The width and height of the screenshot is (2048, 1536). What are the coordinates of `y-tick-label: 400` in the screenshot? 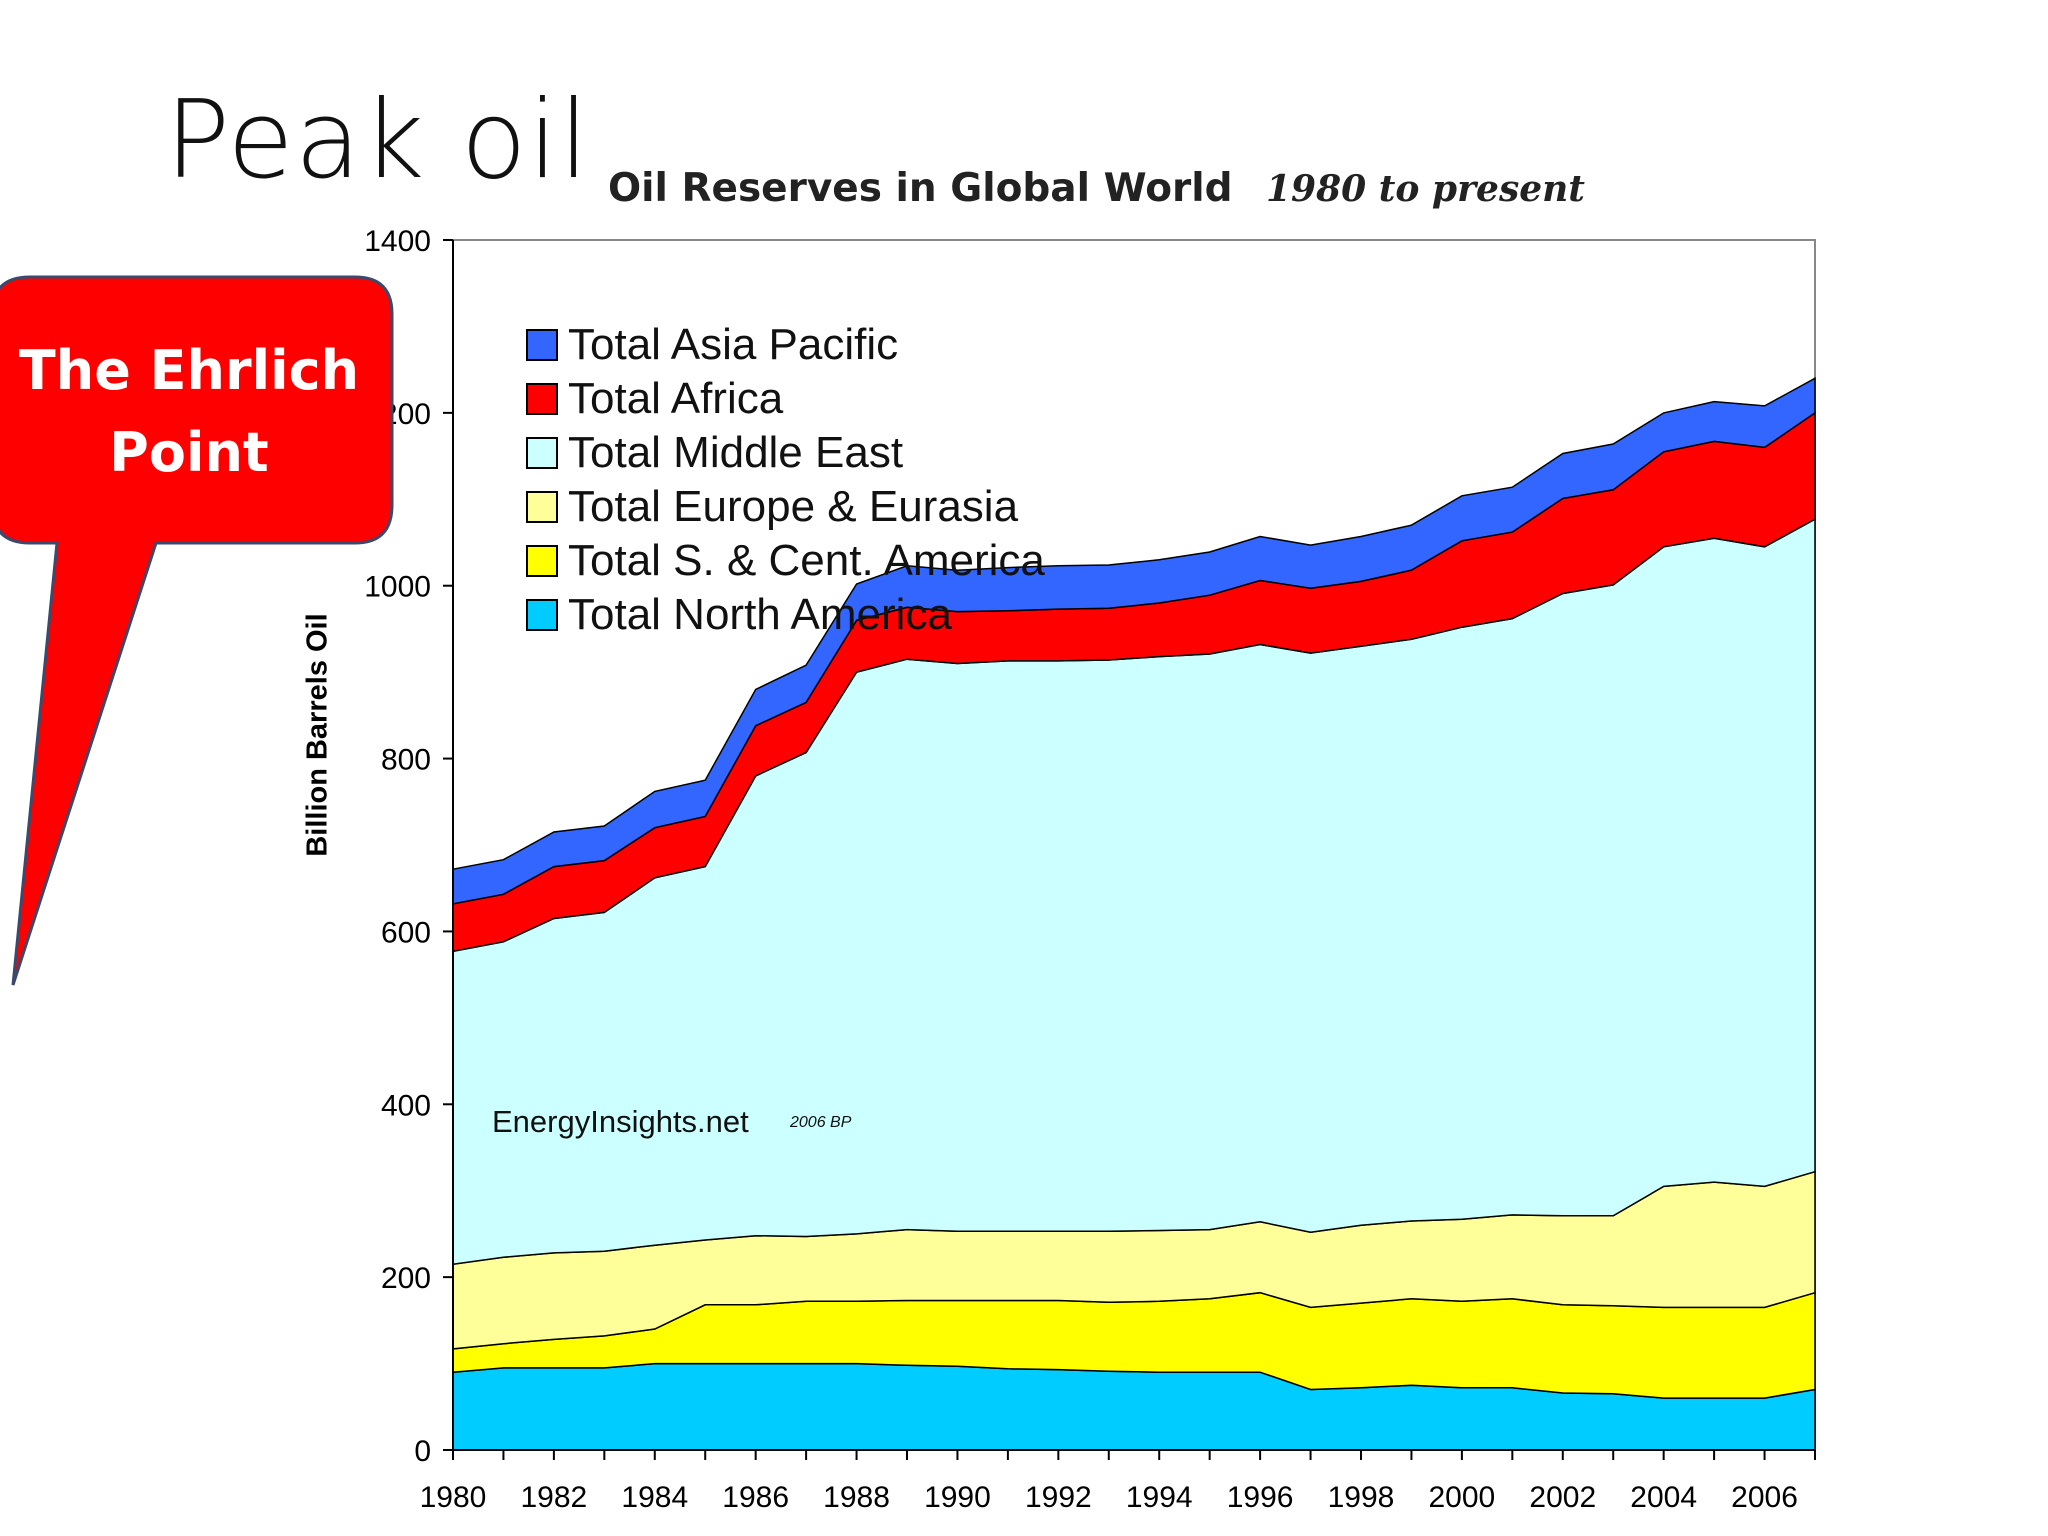 It's located at (406, 1105).